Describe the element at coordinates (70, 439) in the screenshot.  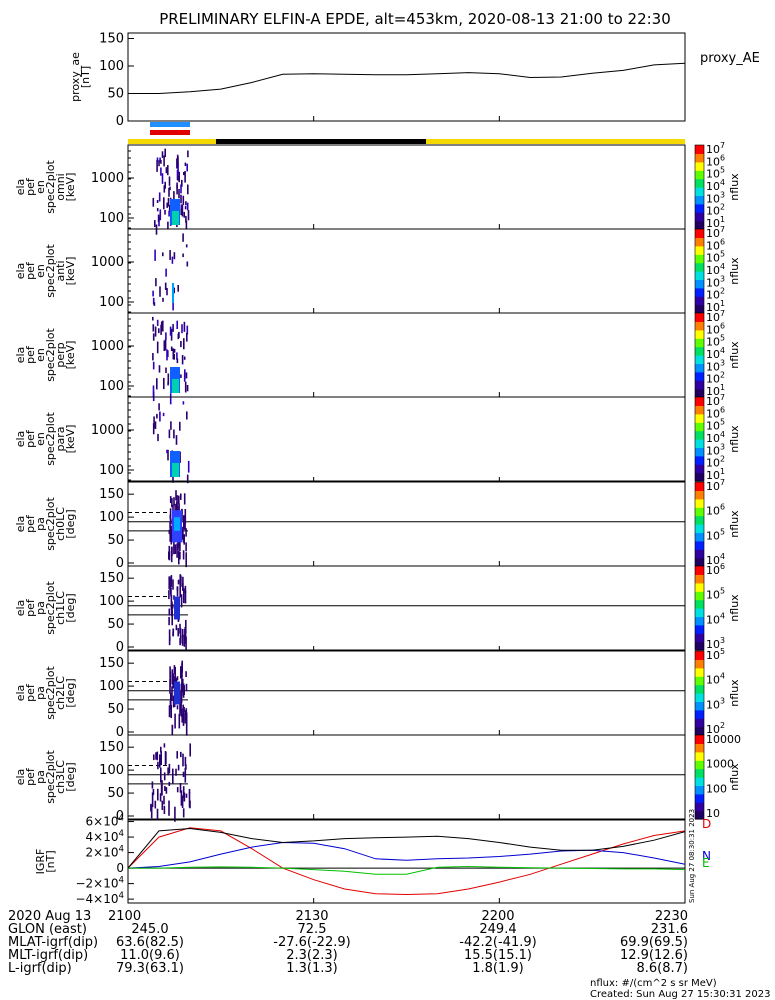
I see `y-axis-label-line: [keV]` at that location.